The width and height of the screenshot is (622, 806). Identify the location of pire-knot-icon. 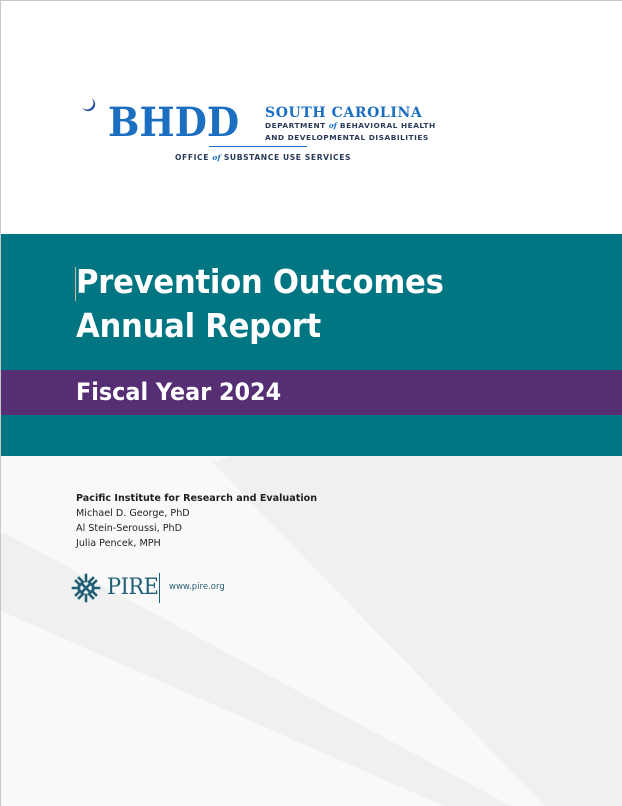
(86, 588).